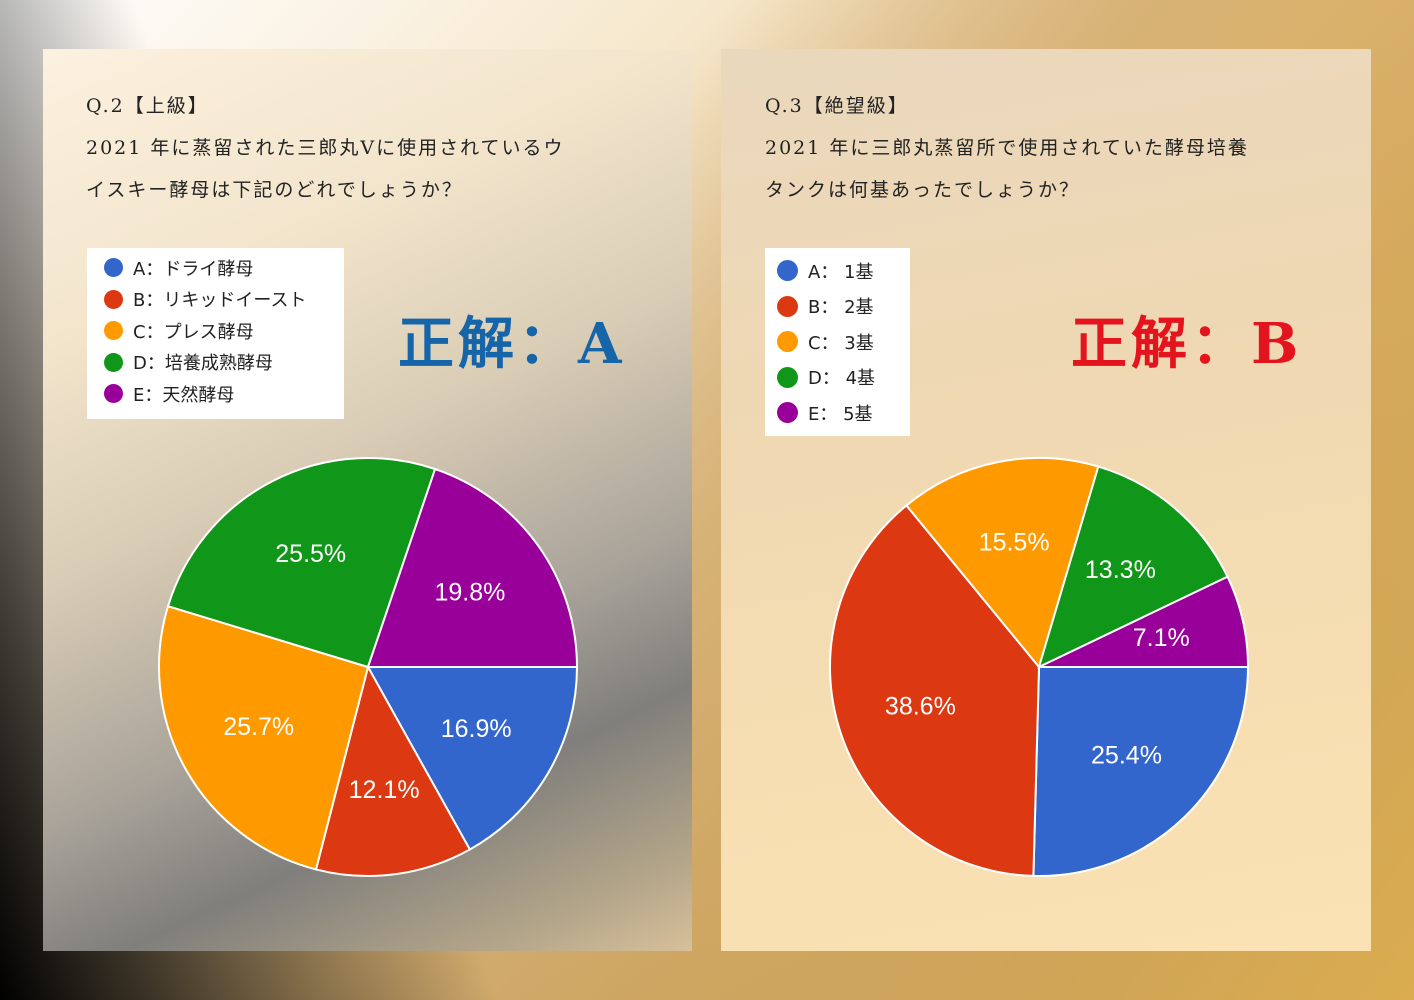 This screenshot has height=1000, width=1414. I want to click on legend-label: A： 1基, so click(841, 272).